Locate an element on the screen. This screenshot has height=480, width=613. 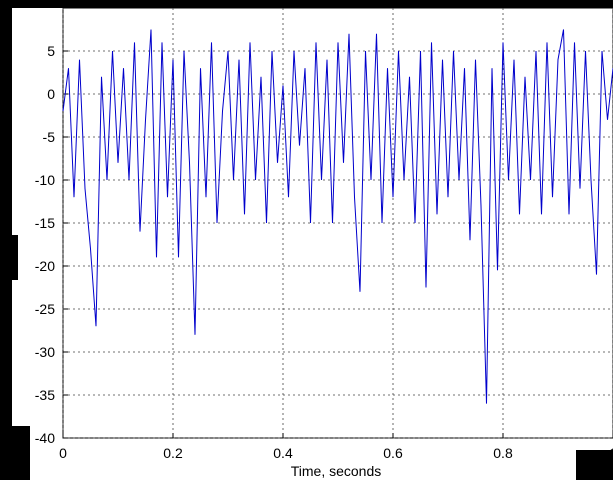
y-tick-label: -35 is located at coordinates (45, 395).